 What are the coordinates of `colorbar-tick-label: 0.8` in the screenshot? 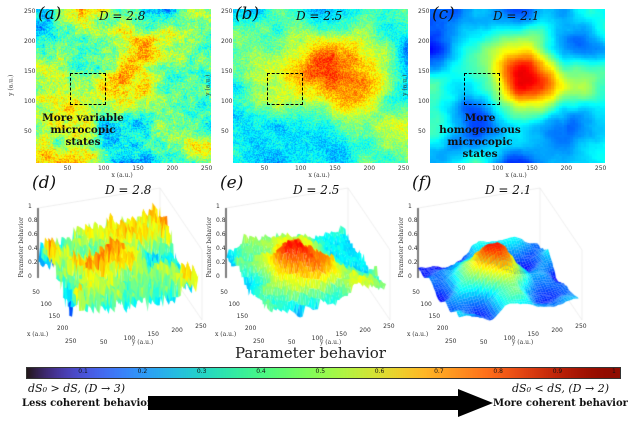 It's located at (498, 371).